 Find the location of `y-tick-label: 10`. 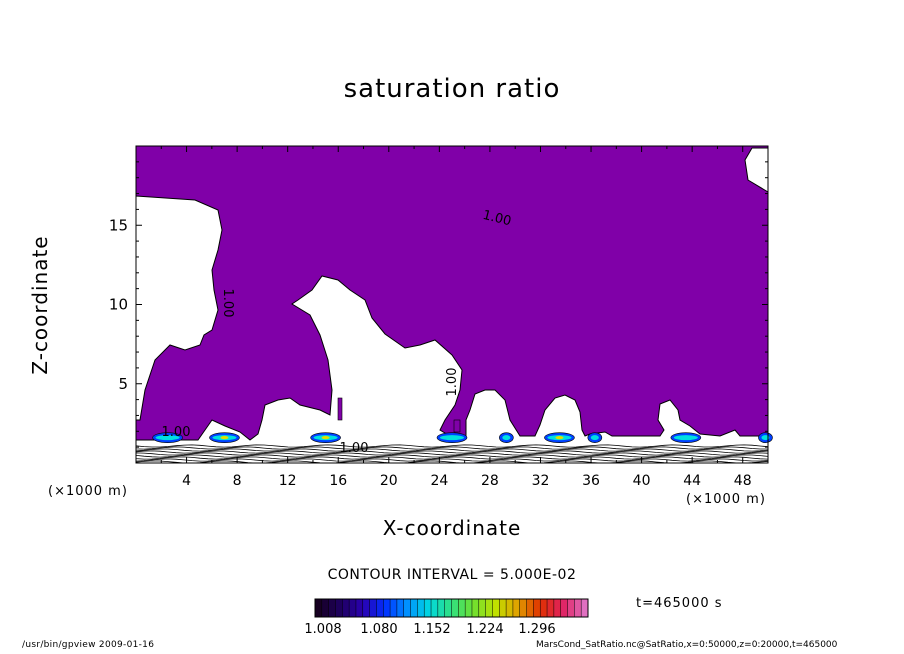

y-tick-label: 10 is located at coordinates (118, 305).